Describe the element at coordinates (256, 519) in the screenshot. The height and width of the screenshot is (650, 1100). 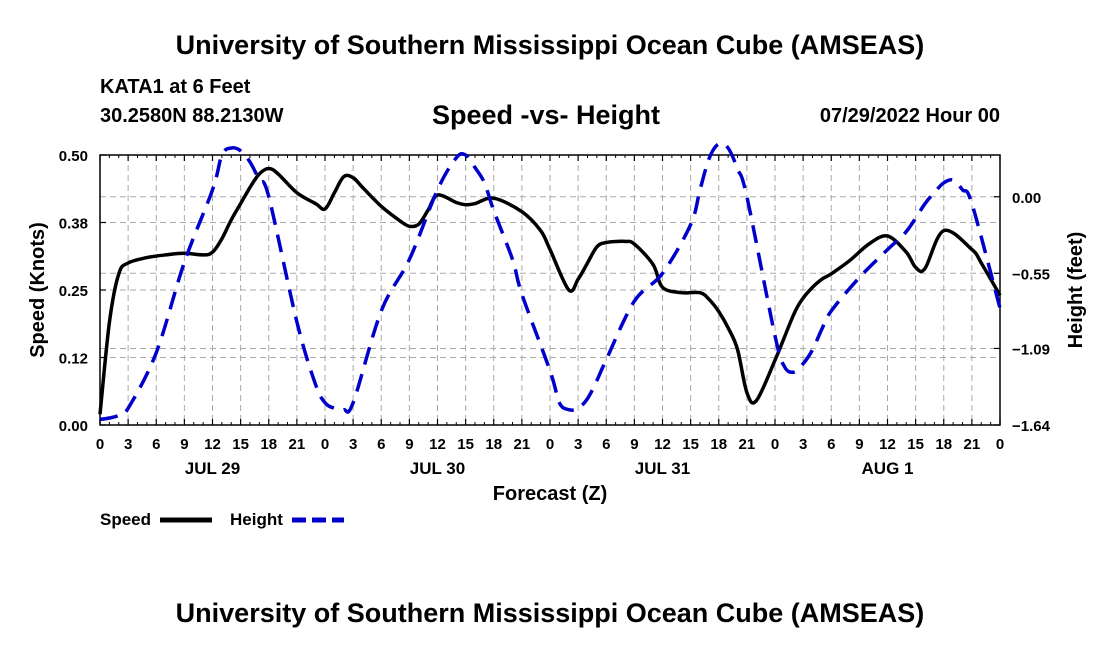
I see `legend-label-height: Height` at that location.